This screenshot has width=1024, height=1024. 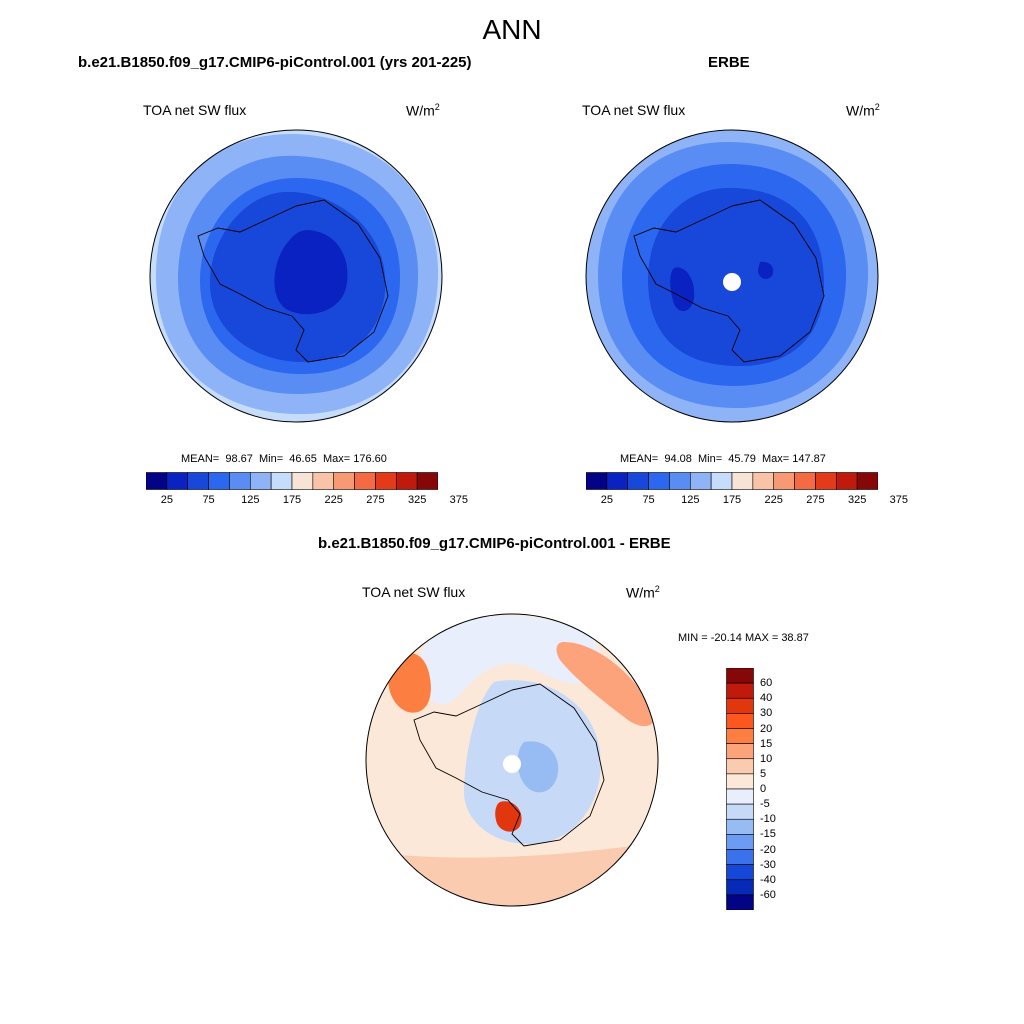 What do you see at coordinates (538, 767) in the screenshot?
I see `diff-blue-core` at bounding box center [538, 767].